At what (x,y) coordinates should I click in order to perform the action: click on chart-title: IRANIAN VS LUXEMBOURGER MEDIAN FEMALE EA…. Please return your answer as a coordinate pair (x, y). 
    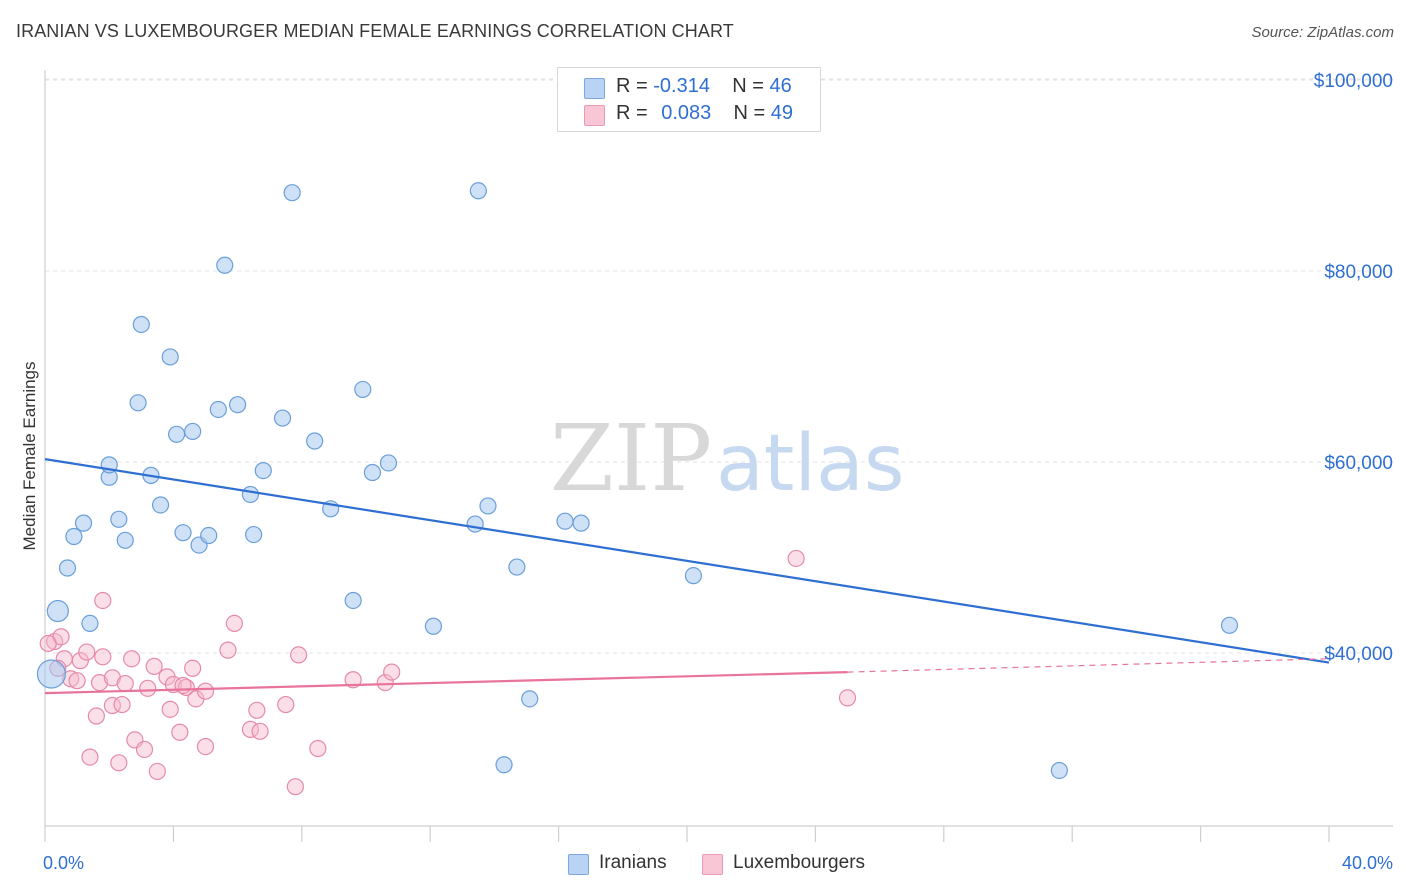
    Looking at the image, I should click on (375, 31).